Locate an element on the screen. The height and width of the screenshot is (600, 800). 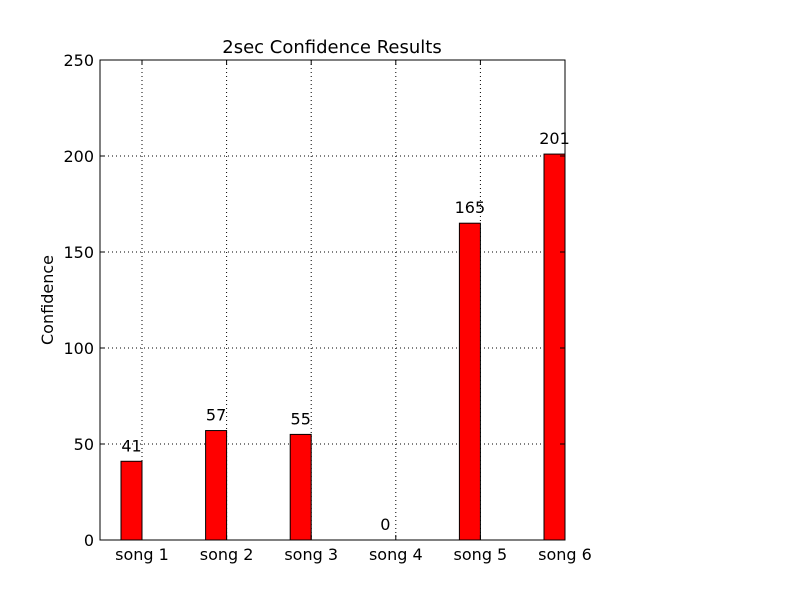
data-label: 57 is located at coordinates (216, 415).